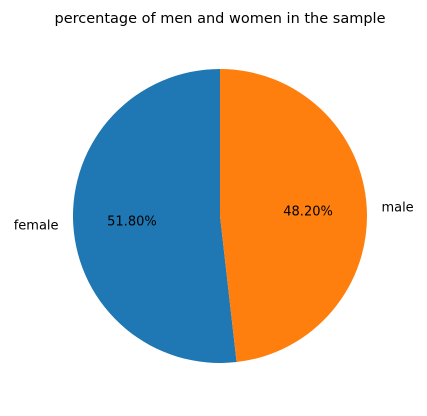  Describe the element at coordinates (397, 207) in the screenshot. I see `slice-label-male: male` at that location.